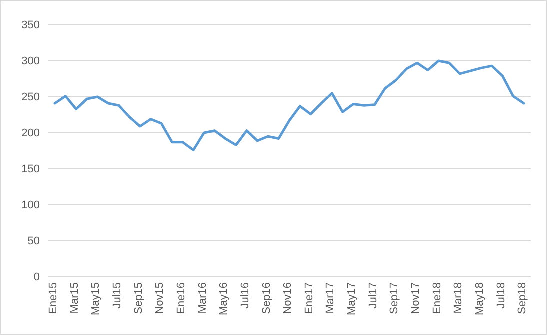 Image resolution: width=547 pixels, height=335 pixels. Describe the element at coordinates (330, 298) in the screenshot. I see `x-tick-label: Mar17` at that location.